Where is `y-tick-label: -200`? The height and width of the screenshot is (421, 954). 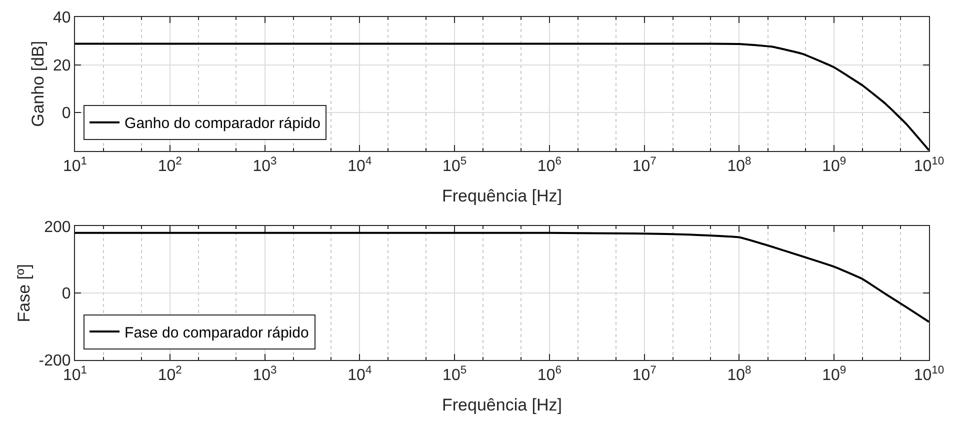
y-tick-label: -200 is located at coordinates (54, 361).